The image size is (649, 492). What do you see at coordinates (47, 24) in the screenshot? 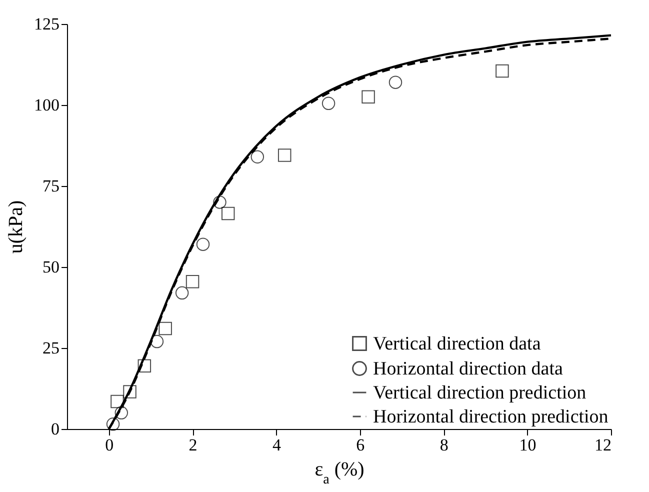
I see `y-tick-label: 125` at bounding box center [47, 24].